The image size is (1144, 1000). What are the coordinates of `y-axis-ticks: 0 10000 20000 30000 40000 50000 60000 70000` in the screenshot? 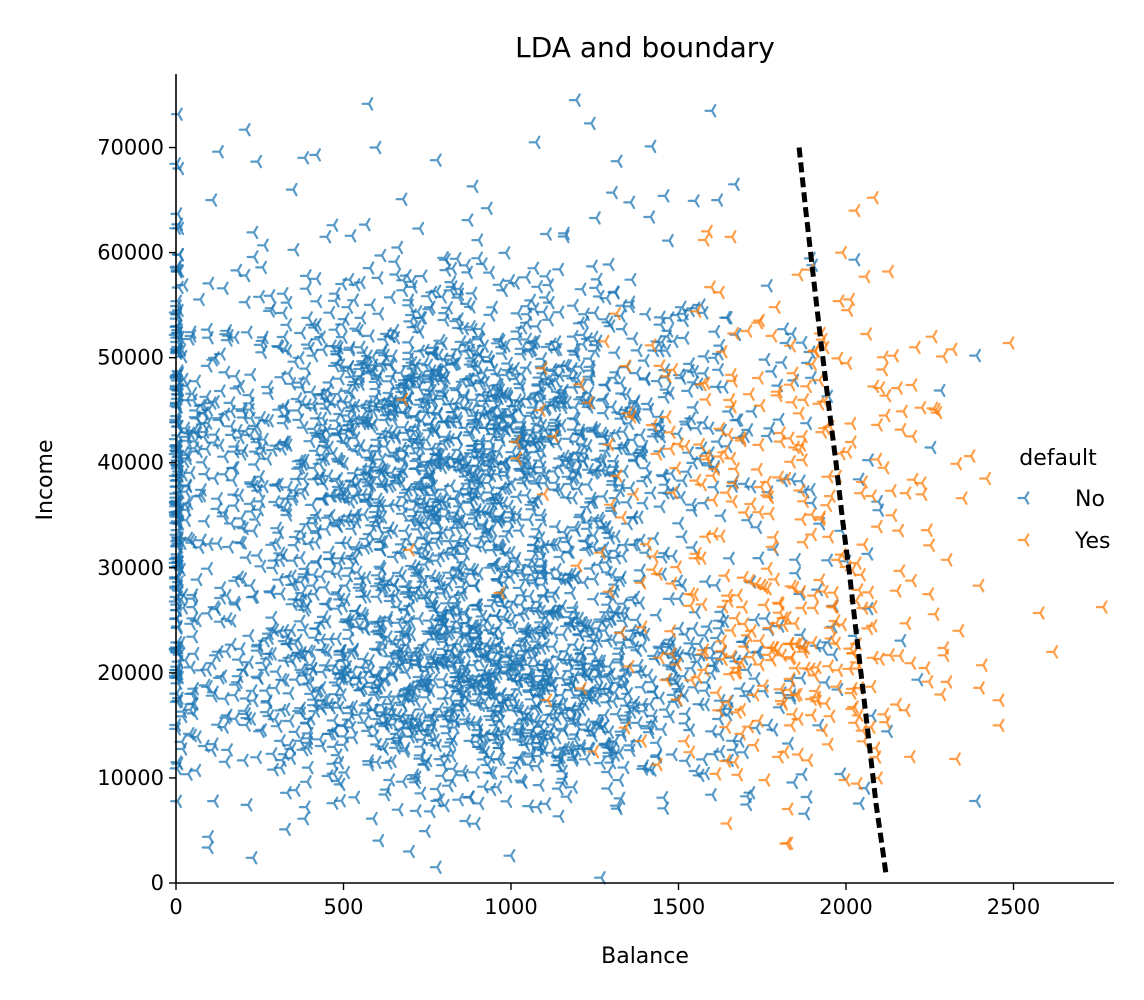 It's located at (136, 515).